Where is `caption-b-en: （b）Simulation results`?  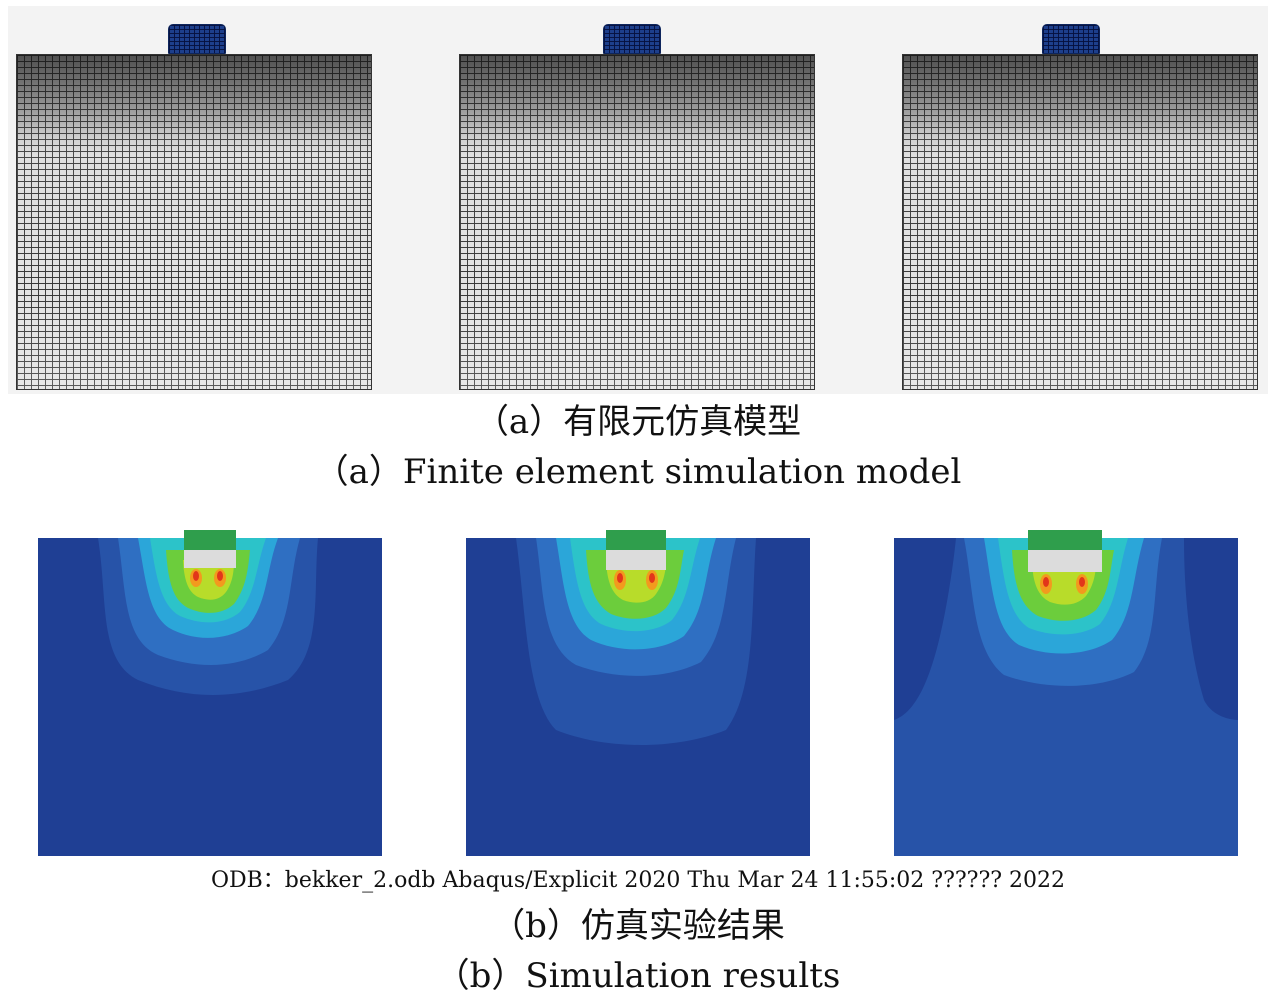 caption-b-en: （b）Simulation results is located at coordinates (638, 976).